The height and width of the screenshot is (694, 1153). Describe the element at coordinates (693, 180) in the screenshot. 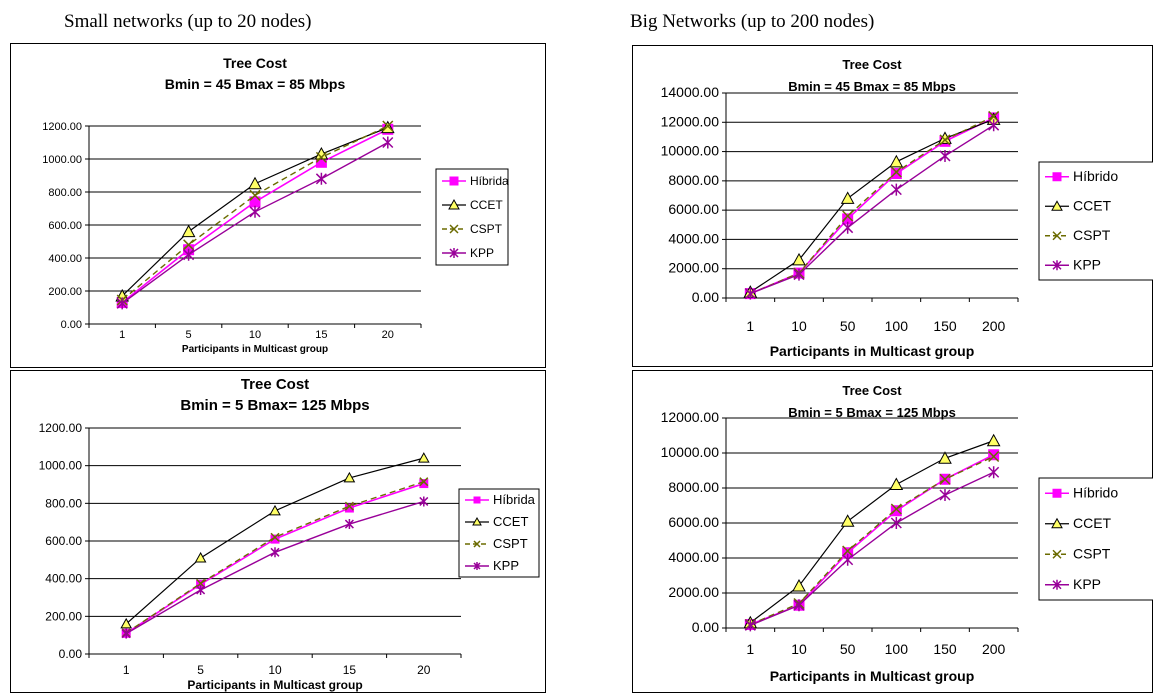

I see `y-tick-label: 8000.00` at that location.